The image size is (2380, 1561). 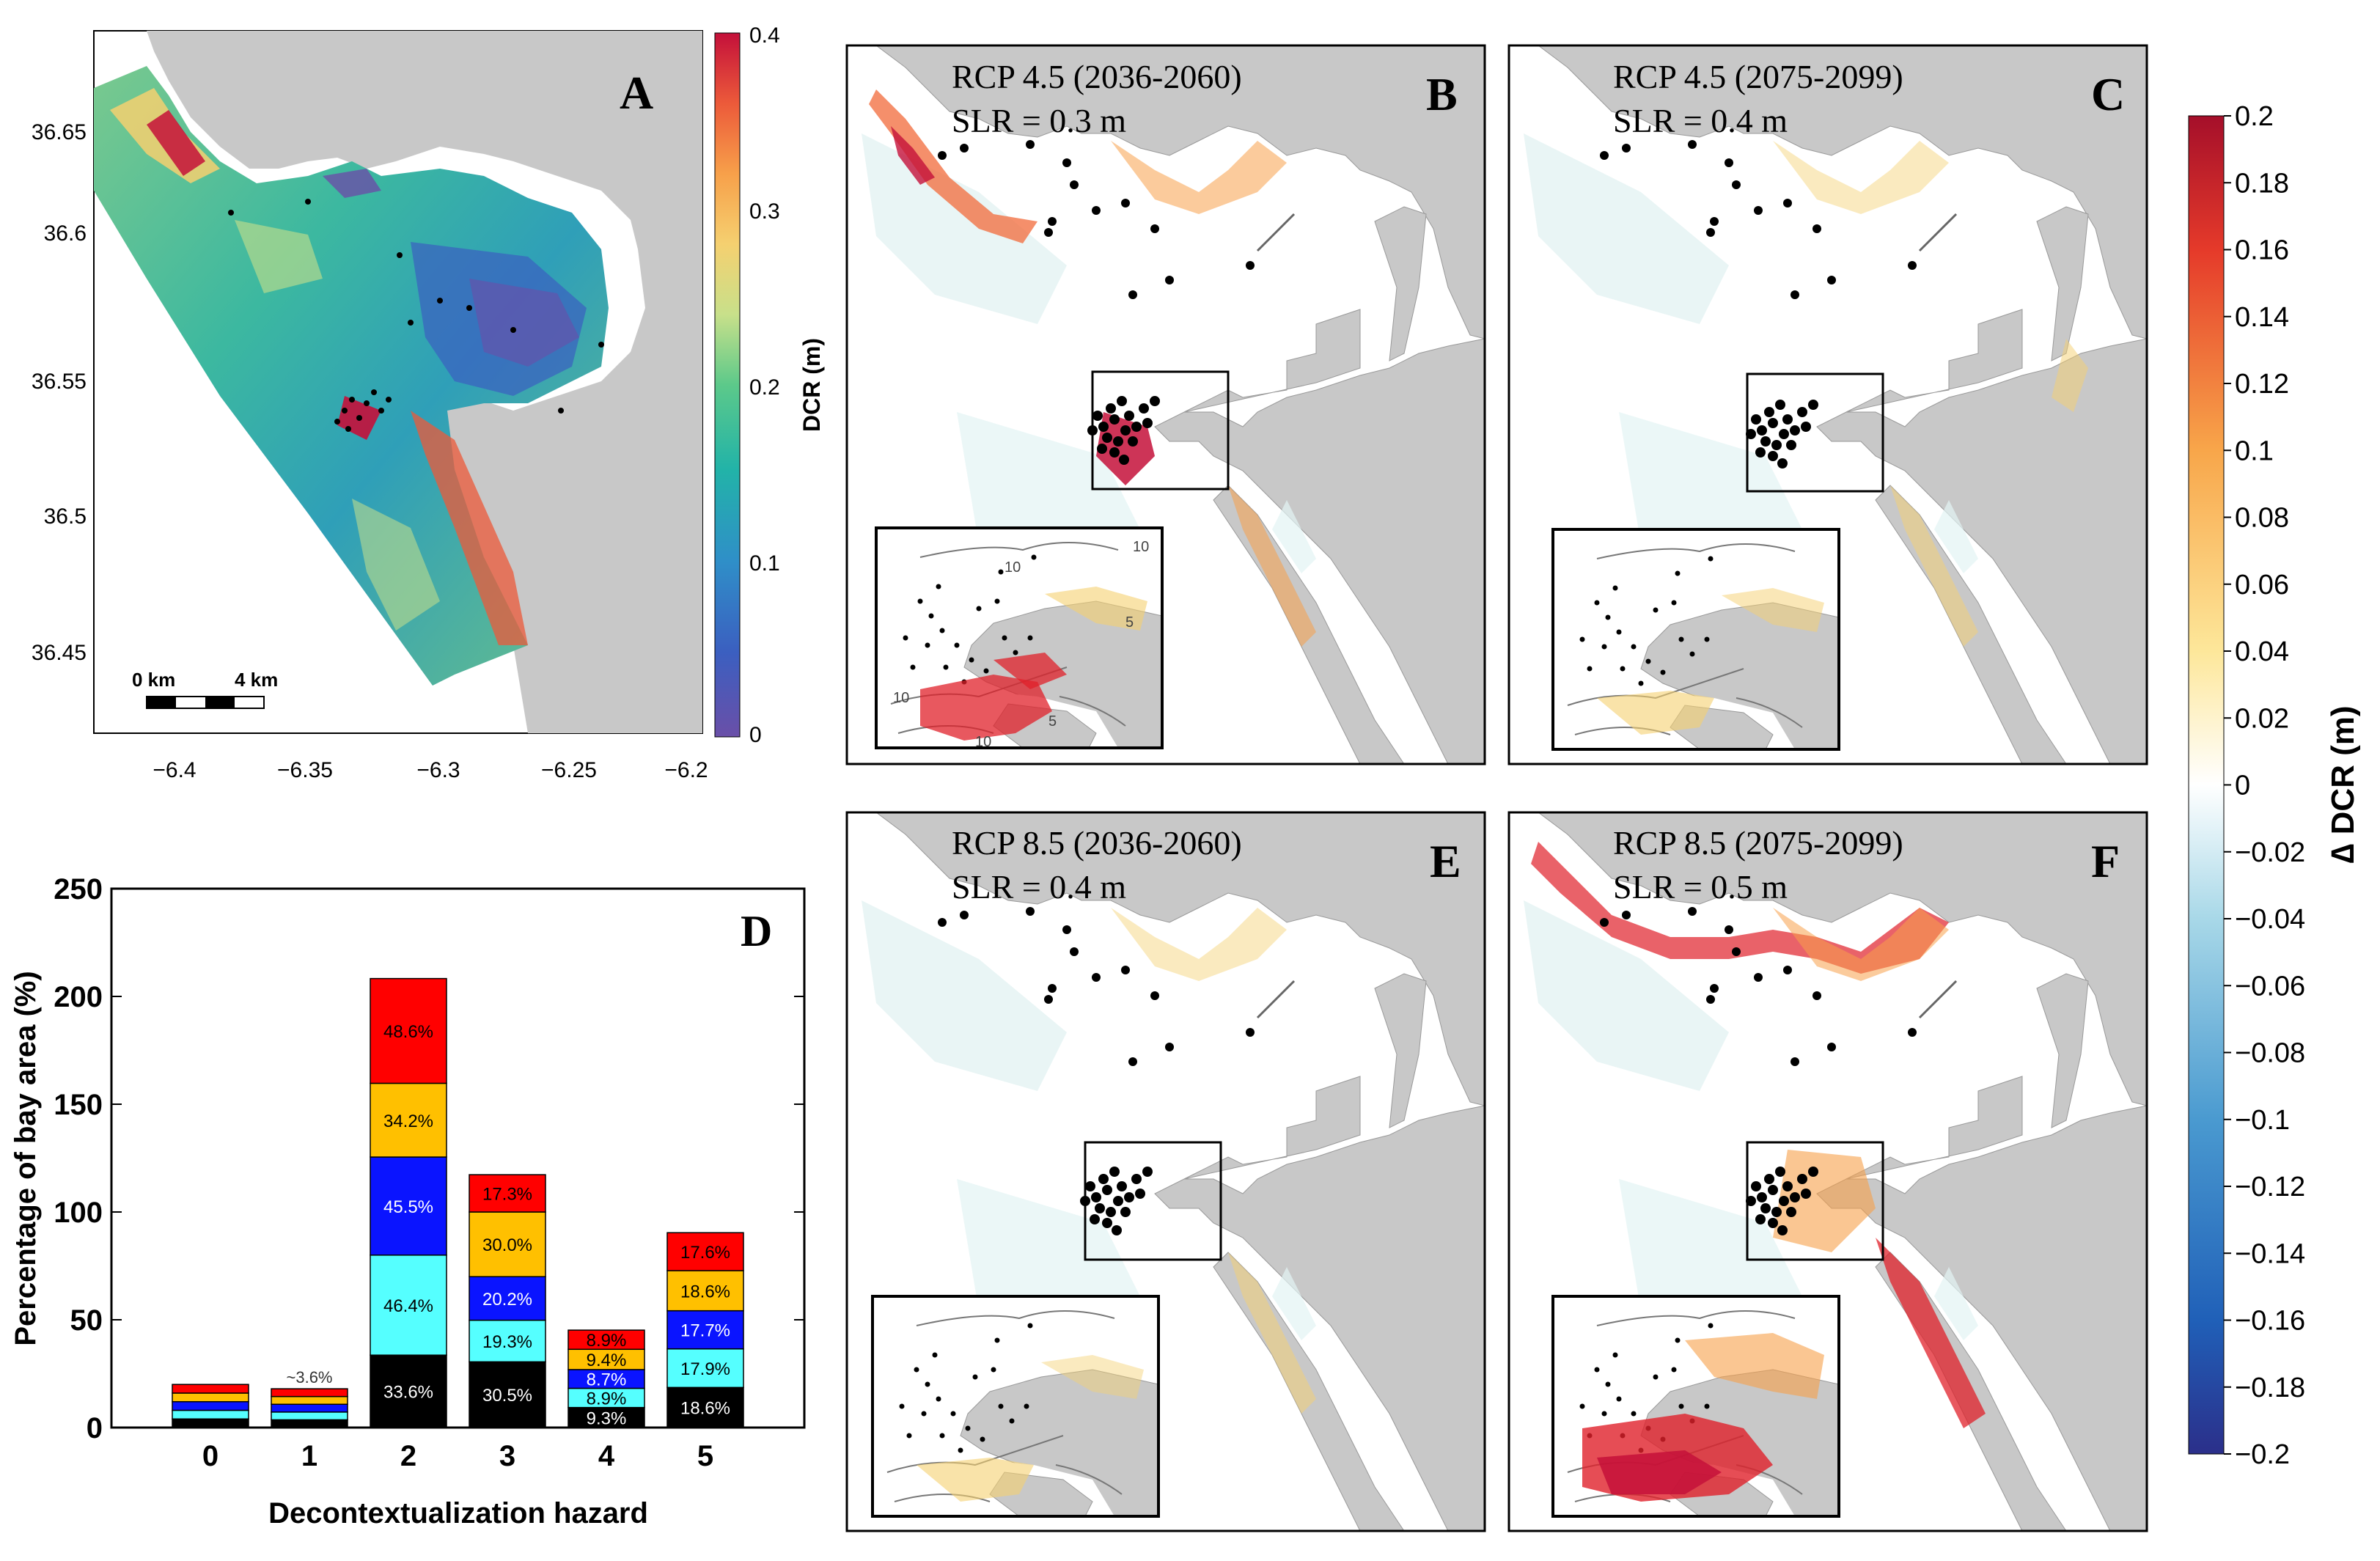 I want to click on a-xtick-3: −6.25, so click(x=569, y=770).